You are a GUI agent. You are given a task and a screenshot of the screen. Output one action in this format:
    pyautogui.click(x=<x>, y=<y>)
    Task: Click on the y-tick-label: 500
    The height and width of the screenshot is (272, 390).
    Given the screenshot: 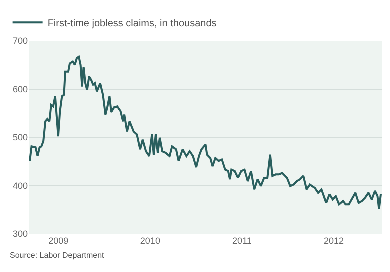 What is the action you would take?
    pyautogui.click(x=20, y=137)
    